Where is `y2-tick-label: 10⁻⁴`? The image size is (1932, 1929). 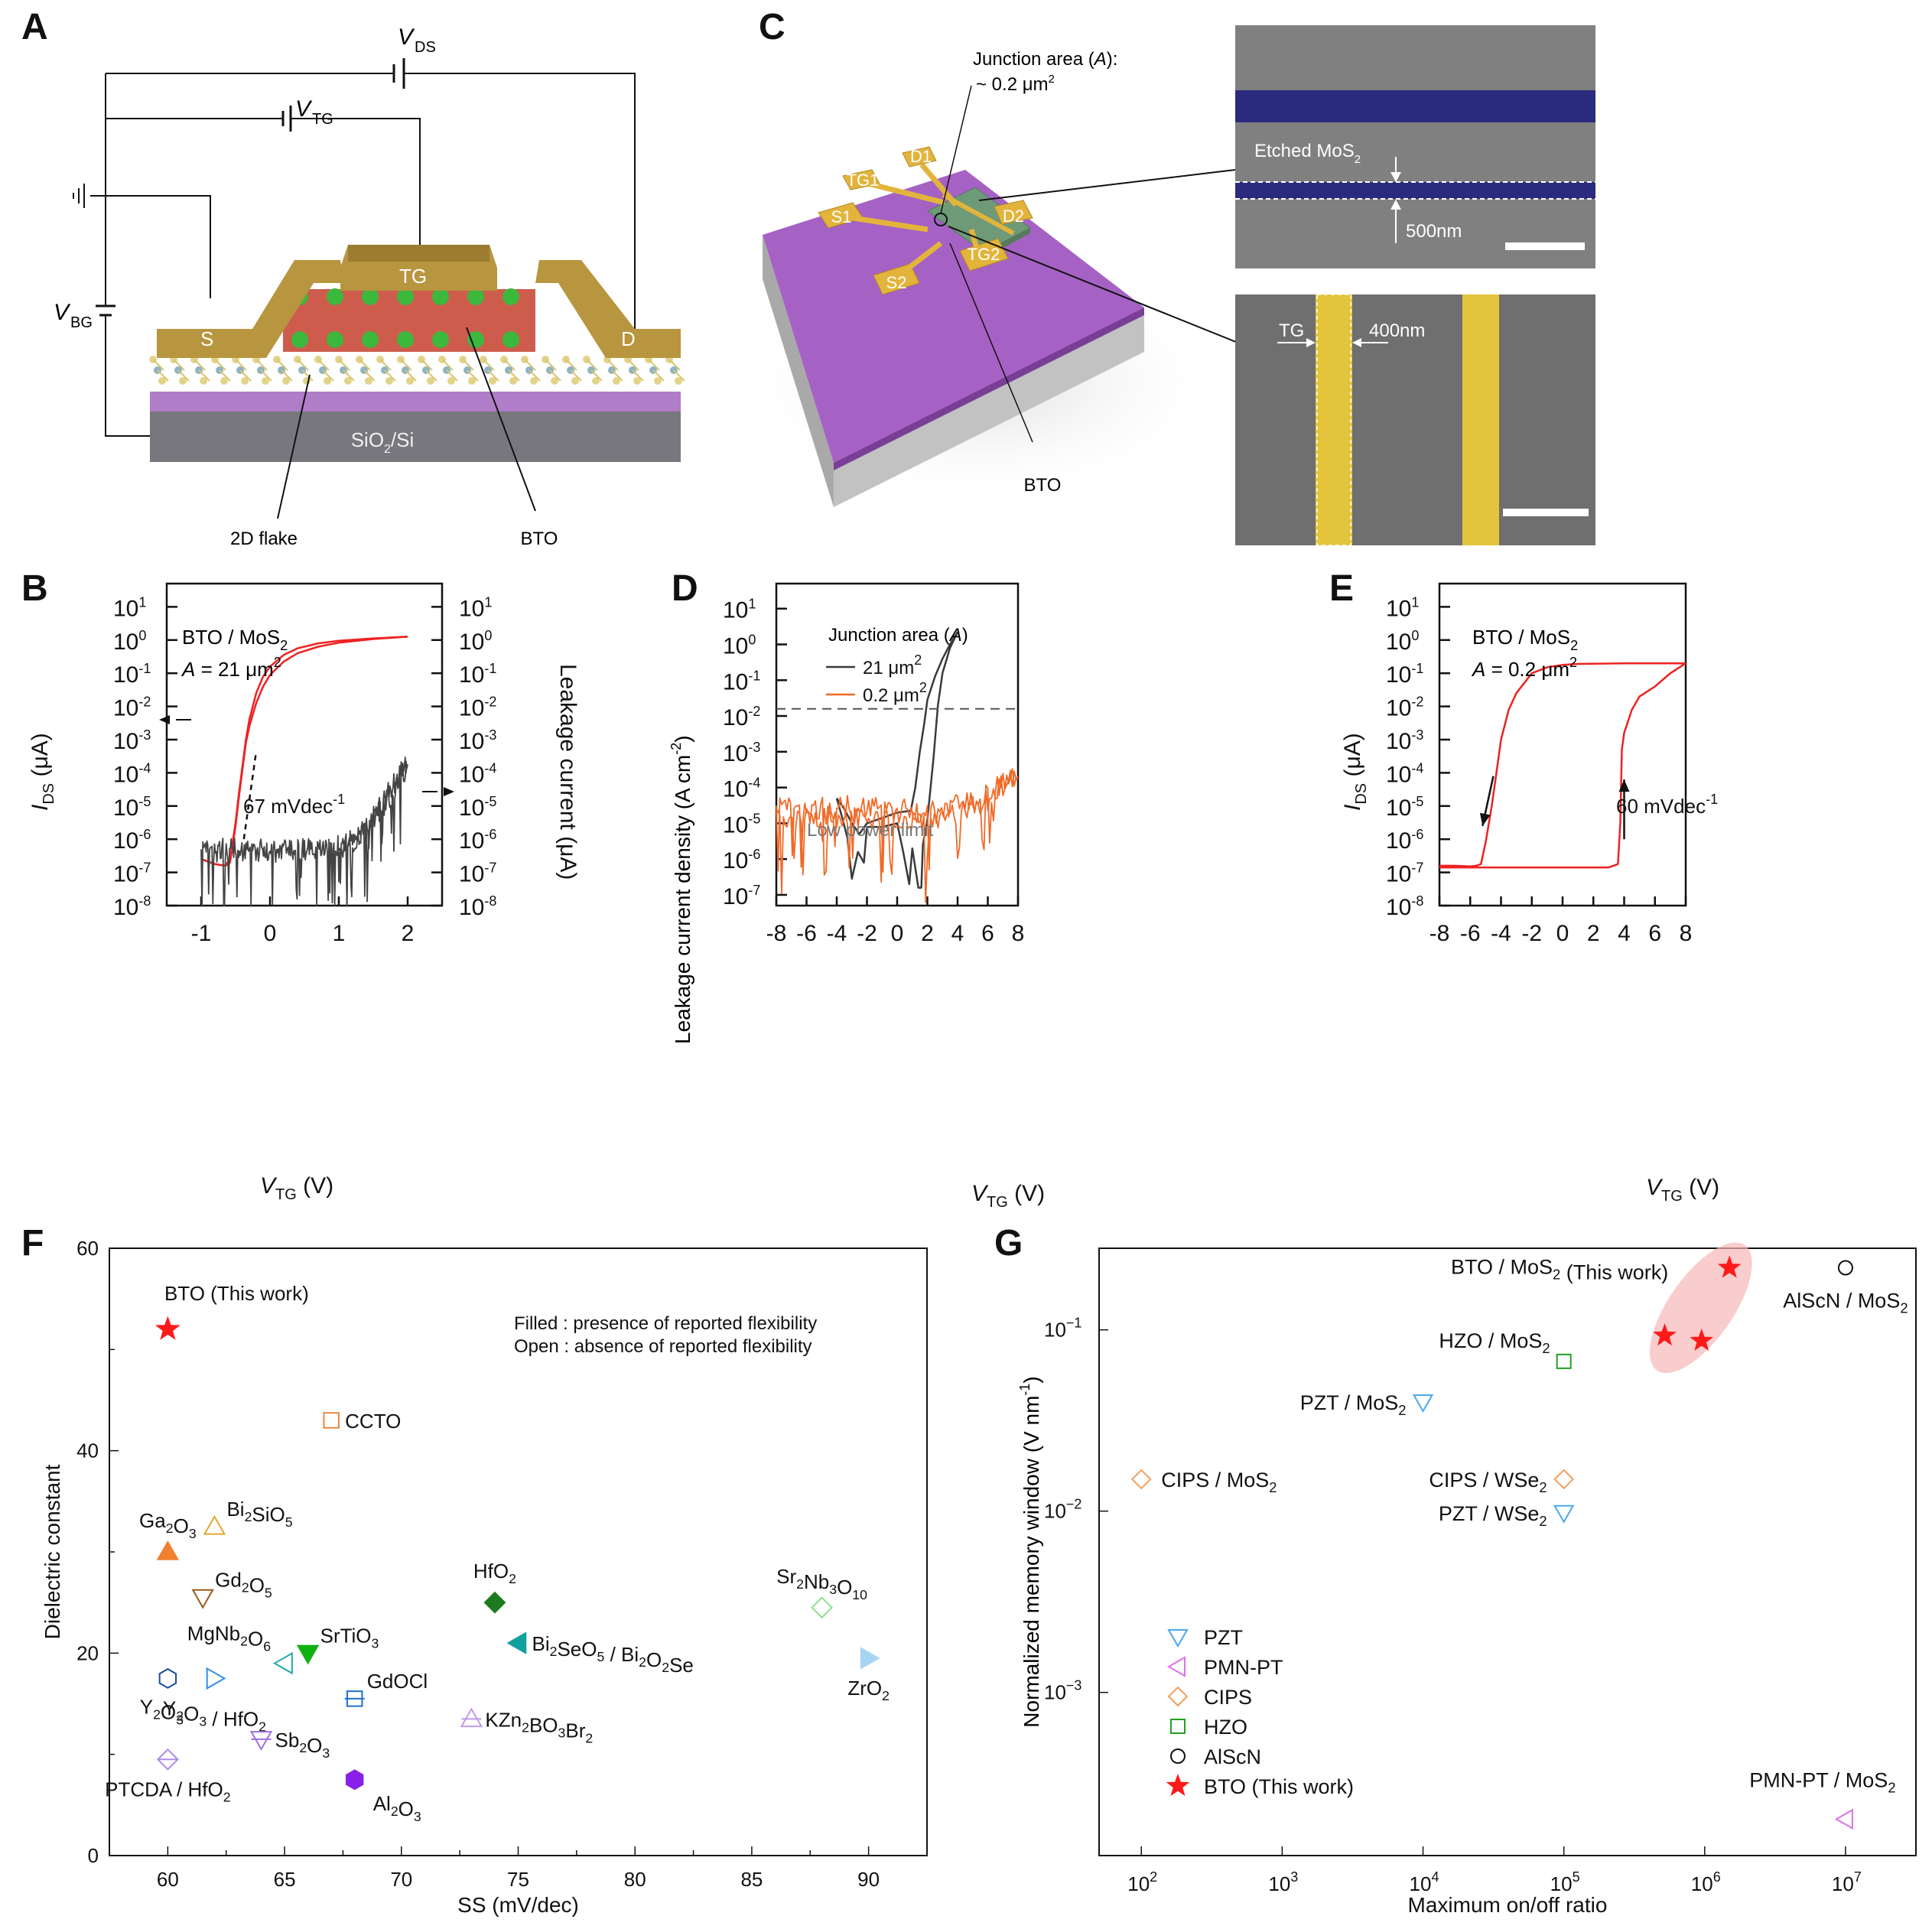
y2-tick-label: 10⁻⁴ is located at coordinates (477, 773).